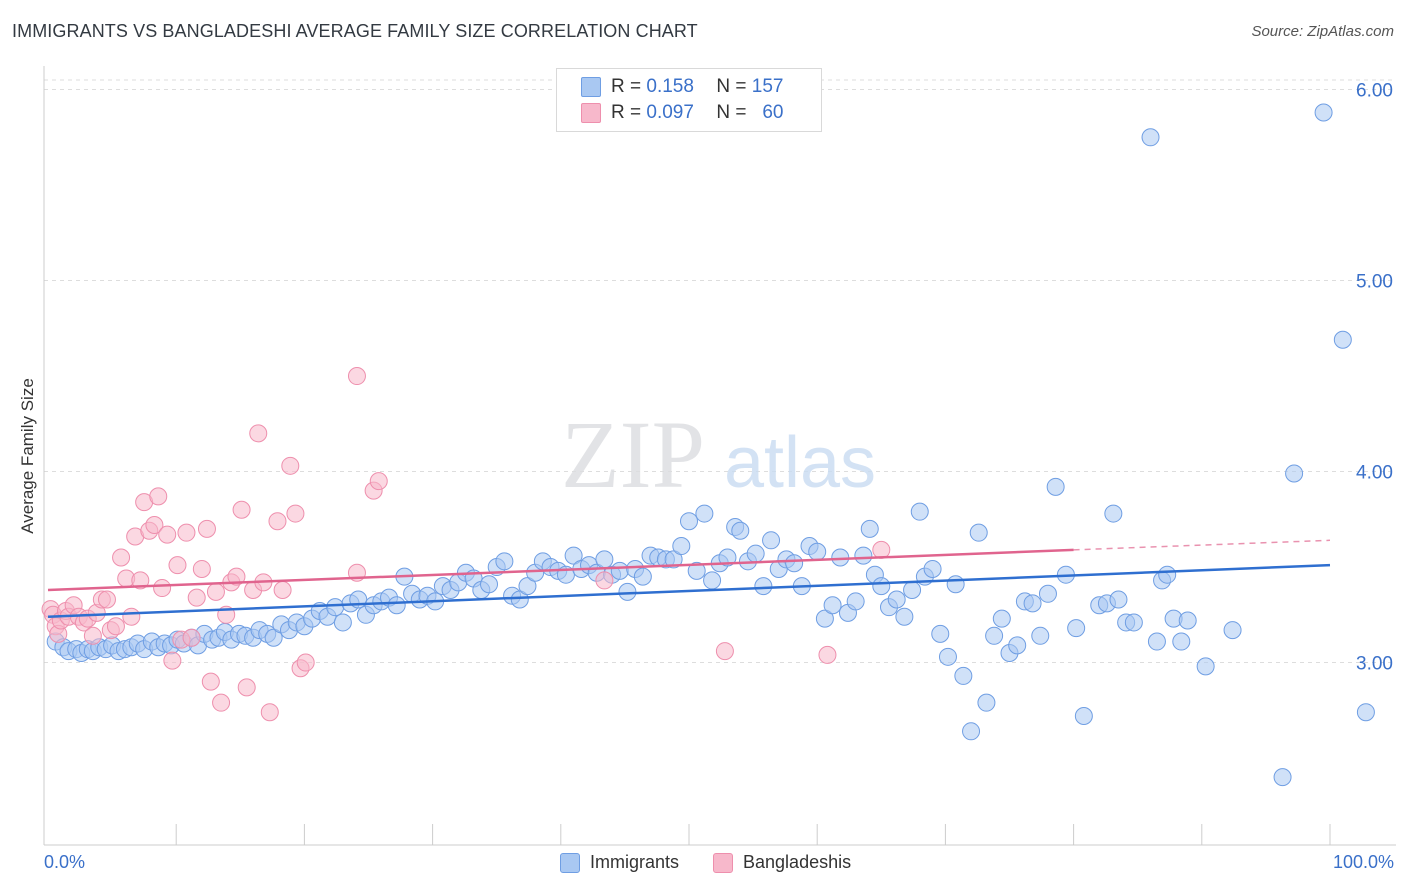 This screenshot has width=1406, height=892. What do you see at coordinates (782, 862) in the screenshot?
I see `legend-item-bangladeshis: Bangladeshis` at bounding box center [782, 862].